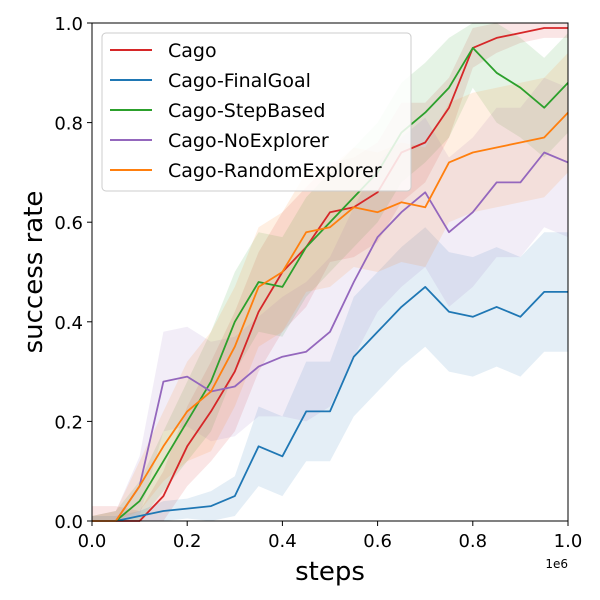 The height and width of the screenshot is (600, 600). I want to click on x-tick-label: 0.8, so click(472, 541).